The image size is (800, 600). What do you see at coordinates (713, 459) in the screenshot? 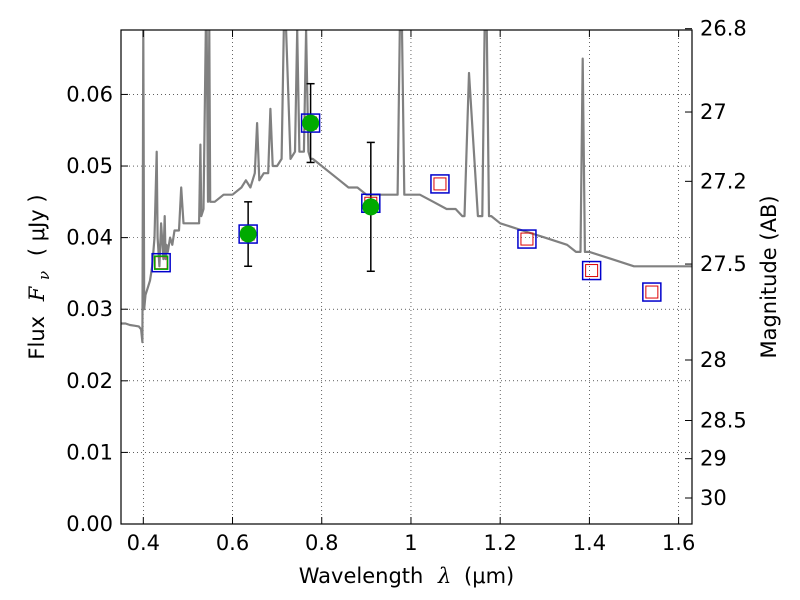
I see `y2-tick-label: 29` at bounding box center [713, 459].